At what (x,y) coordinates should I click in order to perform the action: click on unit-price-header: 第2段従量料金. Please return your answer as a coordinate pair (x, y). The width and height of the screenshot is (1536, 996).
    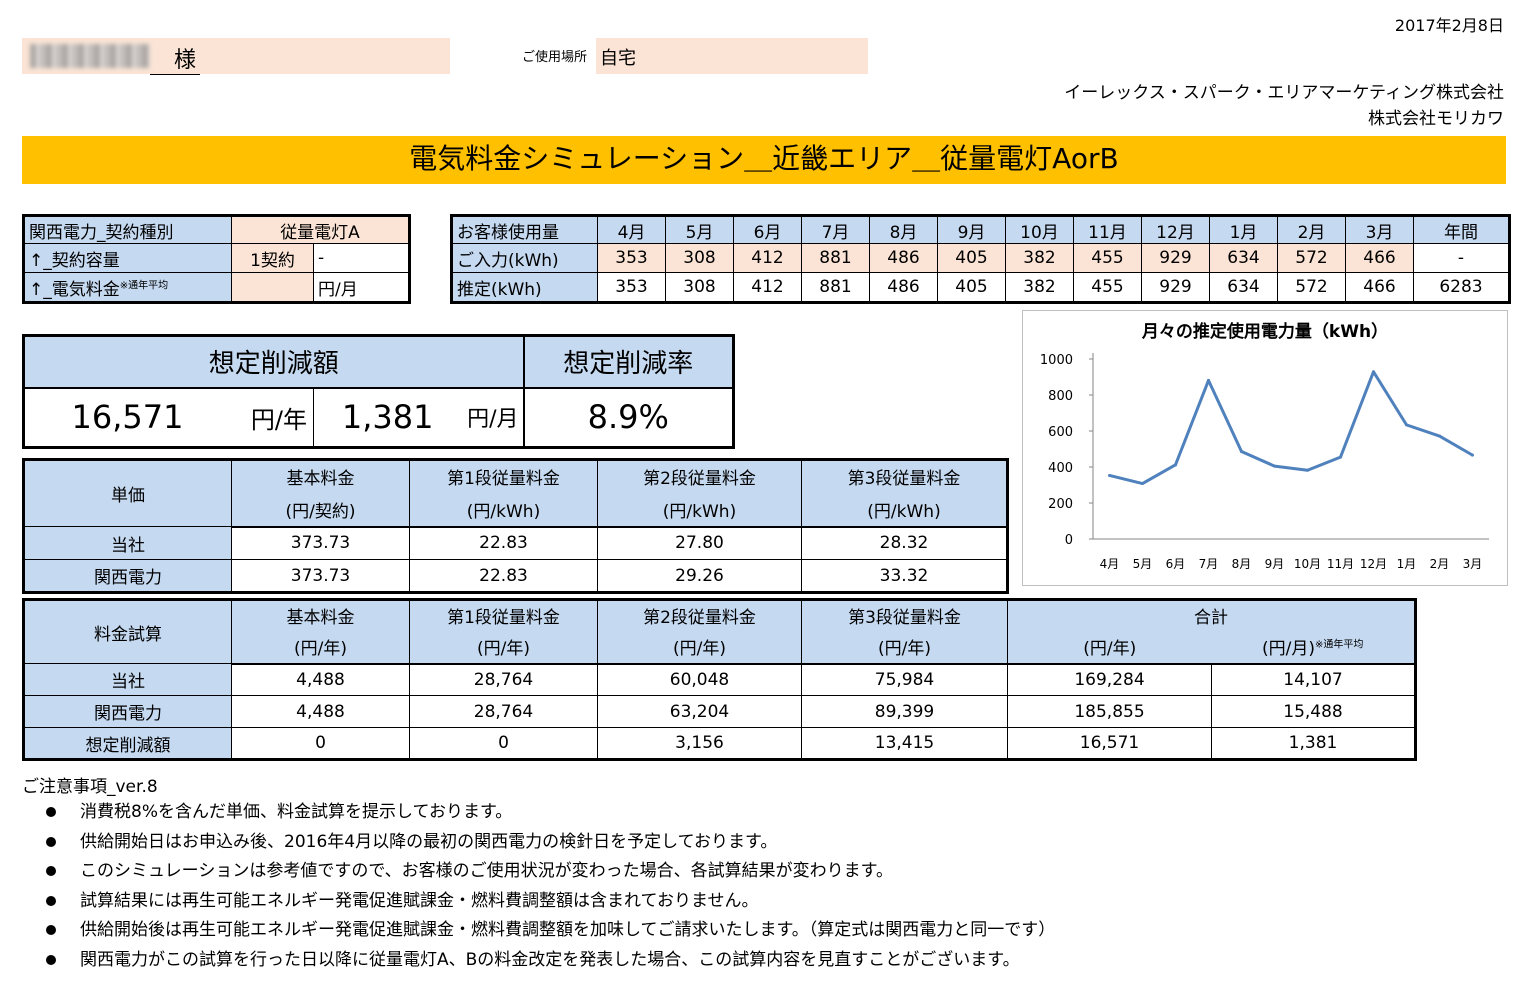
    Looking at the image, I should click on (699, 476).